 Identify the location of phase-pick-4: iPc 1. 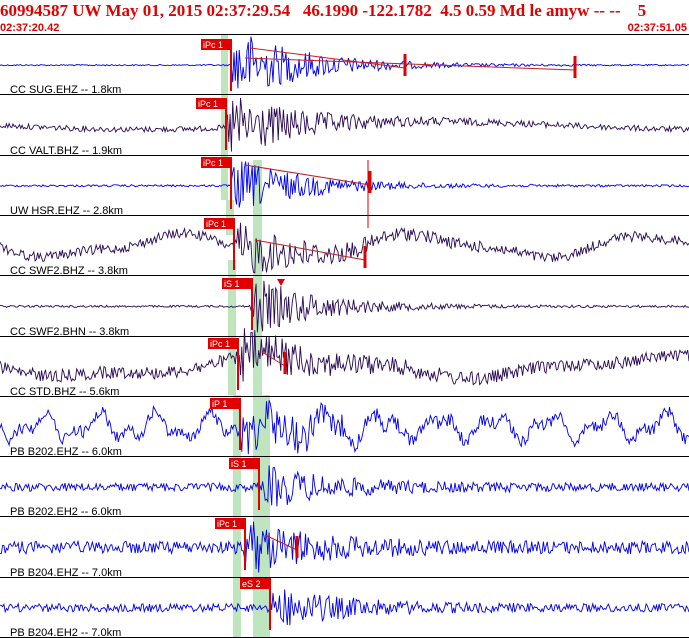
(219, 244).